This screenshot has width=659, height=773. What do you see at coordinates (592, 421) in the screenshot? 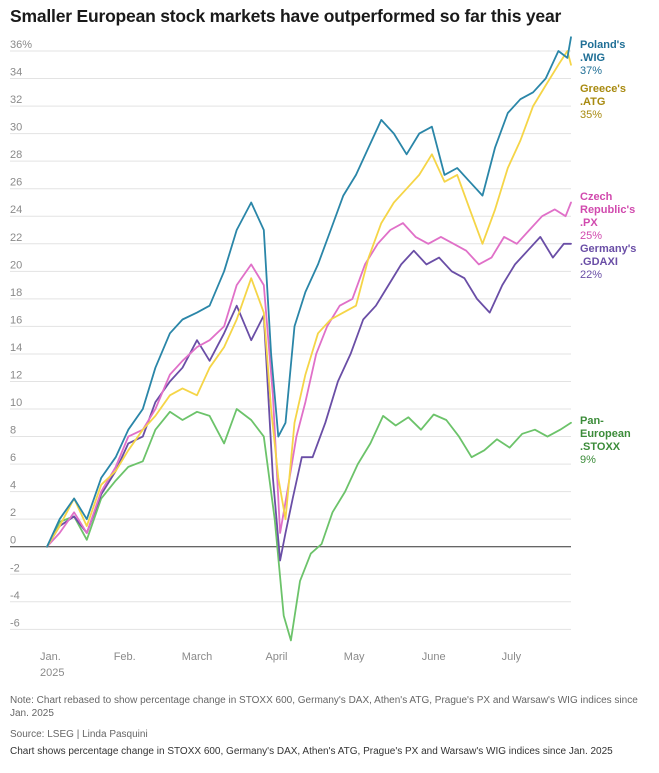
I see `series-label: Pan-` at bounding box center [592, 421].